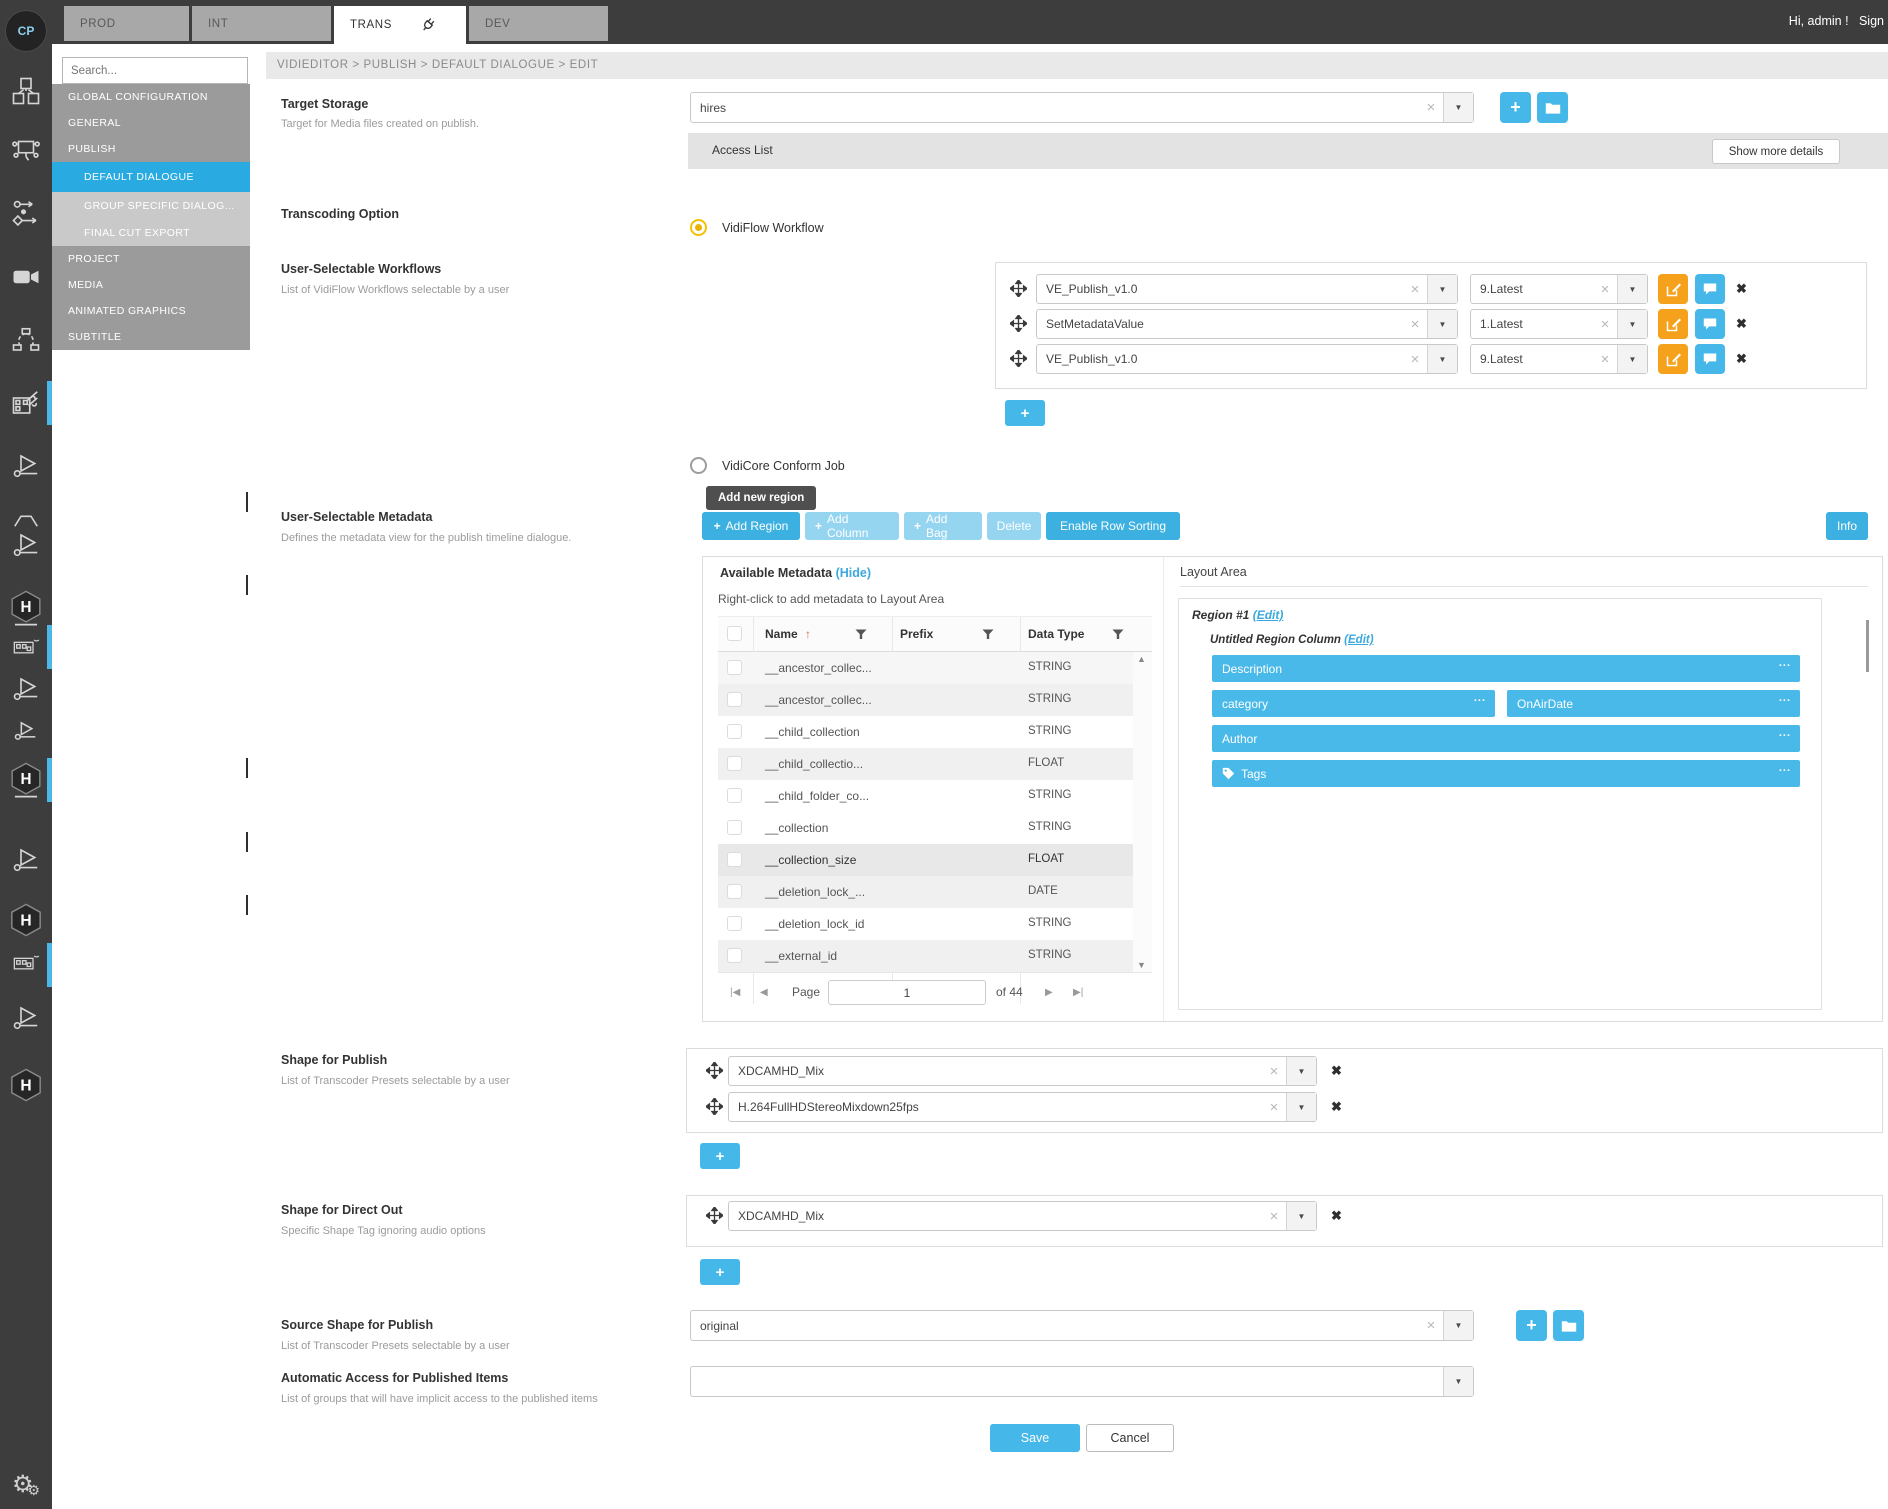  I want to click on scroll-down-icon: ▼, so click(1141, 965).